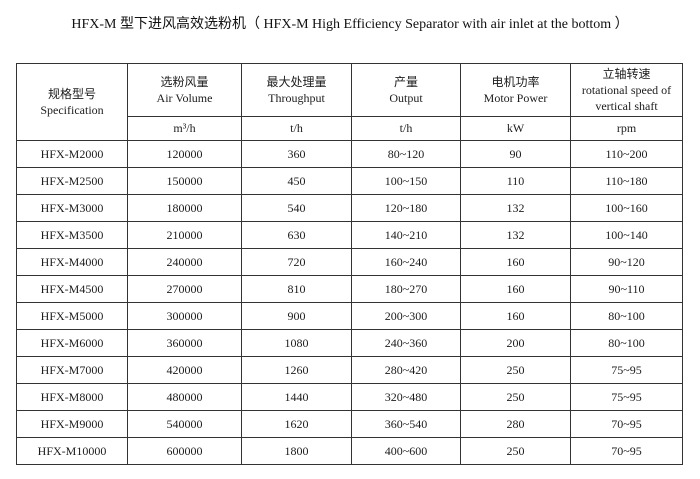 The height and width of the screenshot is (479, 700). What do you see at coordinates (406, 289) in the screenshot?
I see `cell-output: 180~270` at bounding box center [406, 289].